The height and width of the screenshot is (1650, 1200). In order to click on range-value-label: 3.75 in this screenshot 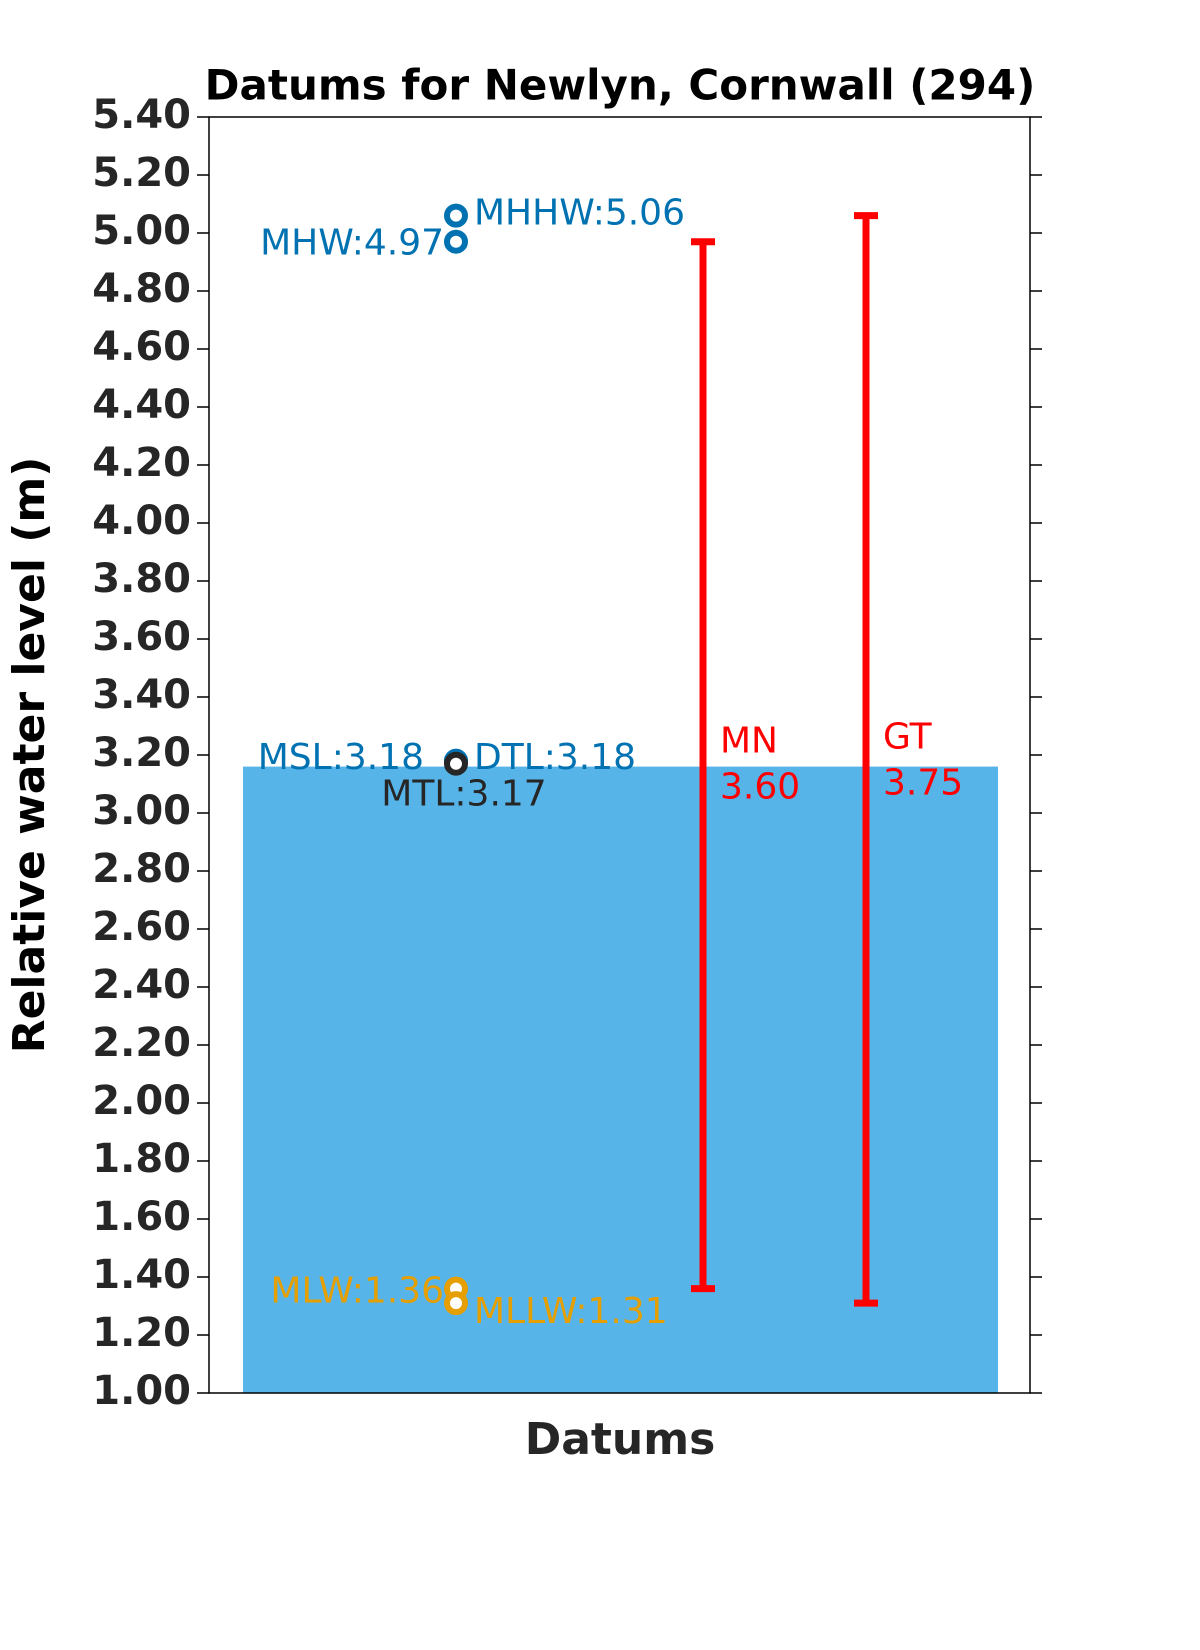, I will do `click(923, 783)`.